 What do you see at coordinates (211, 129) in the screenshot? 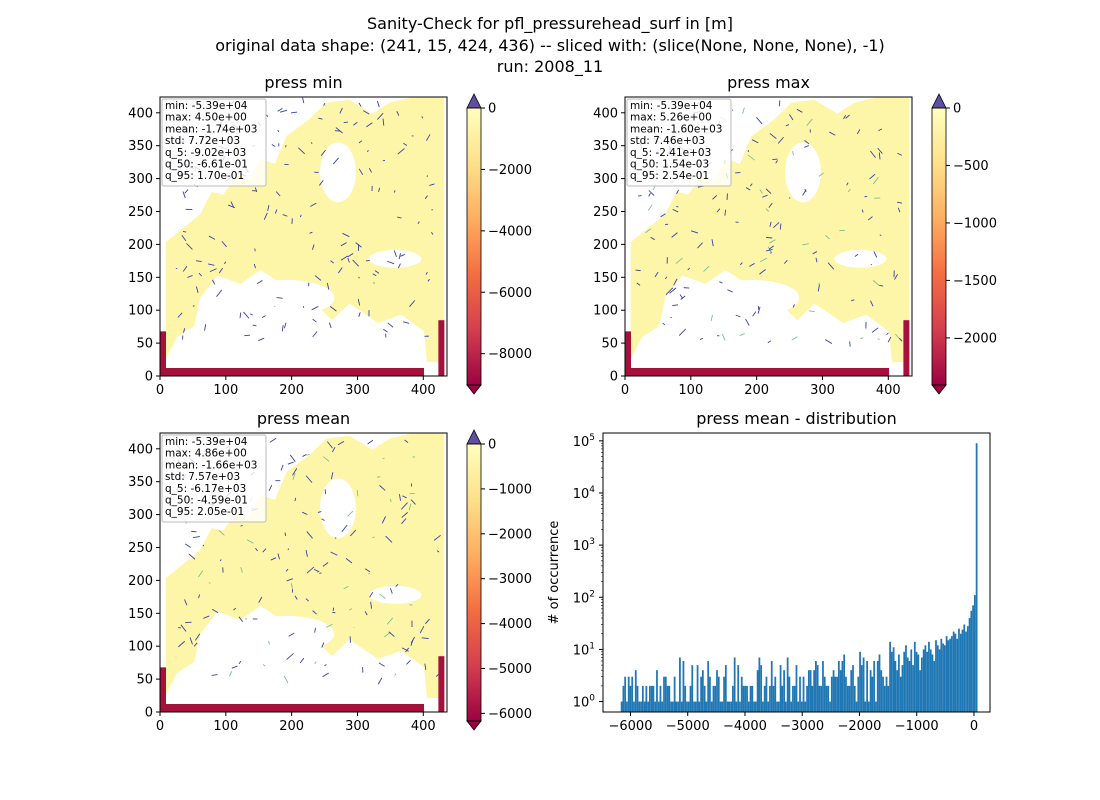
I see `stats-line: mean: -1.74e+03` at bounding box center [211, 129].